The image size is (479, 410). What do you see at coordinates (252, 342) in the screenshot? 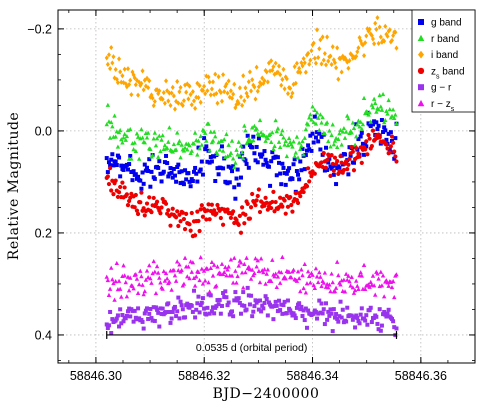
I see `period-annotation: 0.0535 d (orbital period)` at bounding box center [252, 342].